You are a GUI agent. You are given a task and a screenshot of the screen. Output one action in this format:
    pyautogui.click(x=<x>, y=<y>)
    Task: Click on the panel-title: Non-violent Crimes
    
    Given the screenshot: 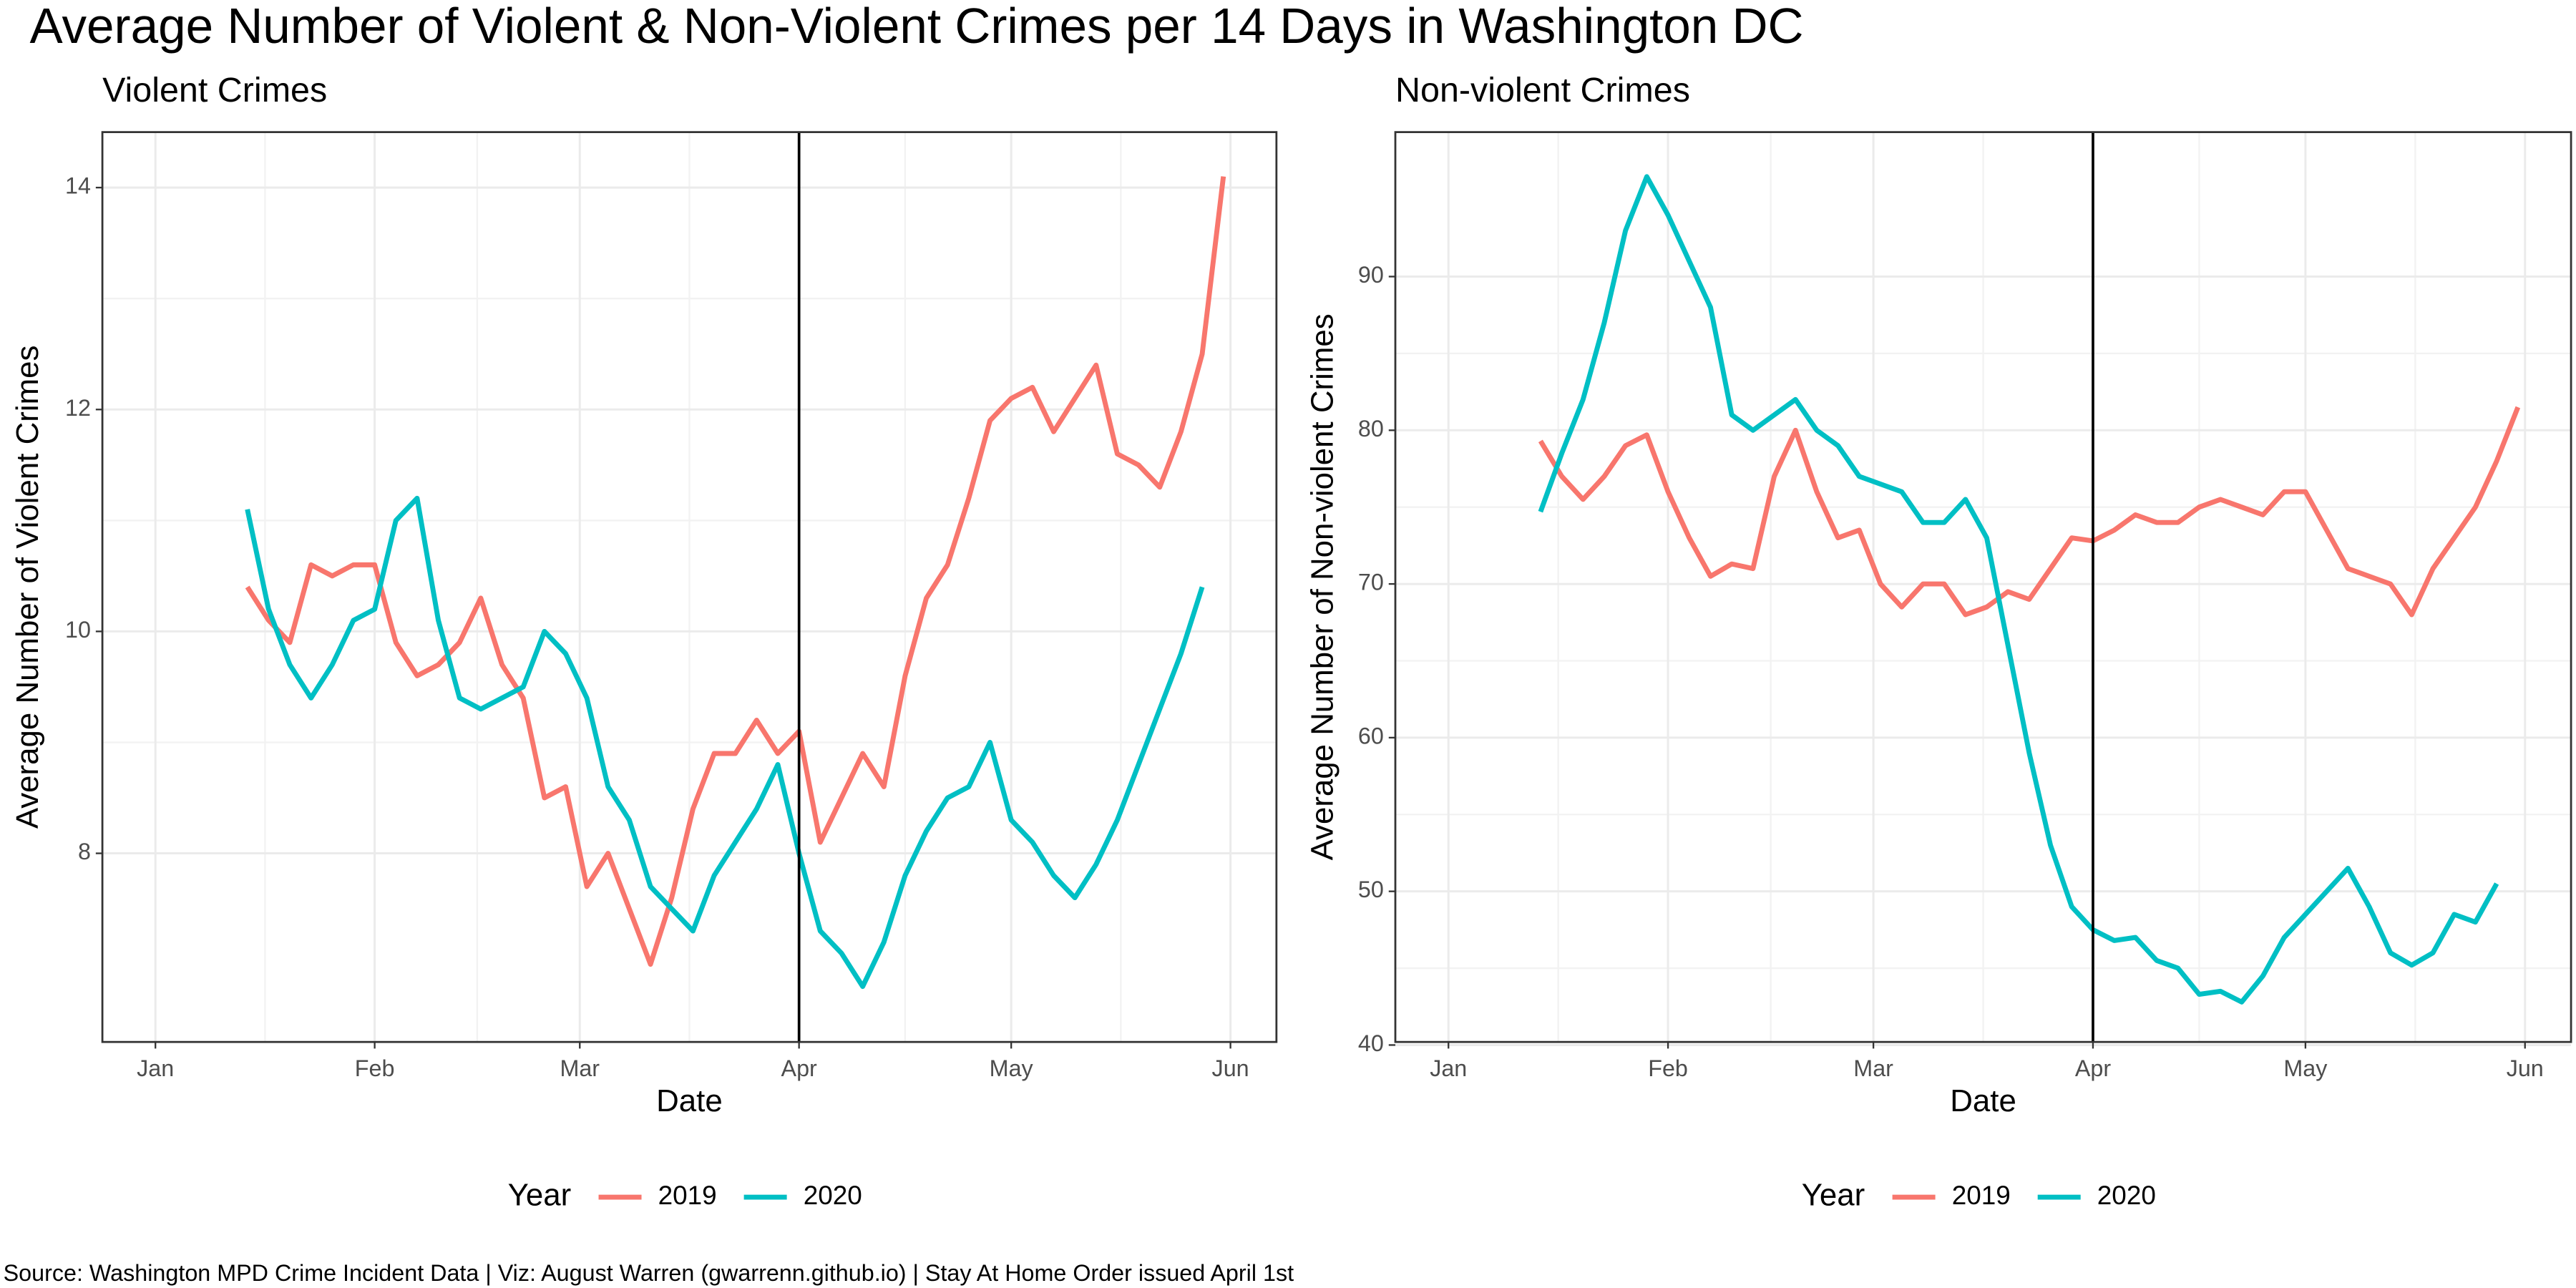 What is the action you would take?
    pyautogui.click(x=1542, y=90)
    